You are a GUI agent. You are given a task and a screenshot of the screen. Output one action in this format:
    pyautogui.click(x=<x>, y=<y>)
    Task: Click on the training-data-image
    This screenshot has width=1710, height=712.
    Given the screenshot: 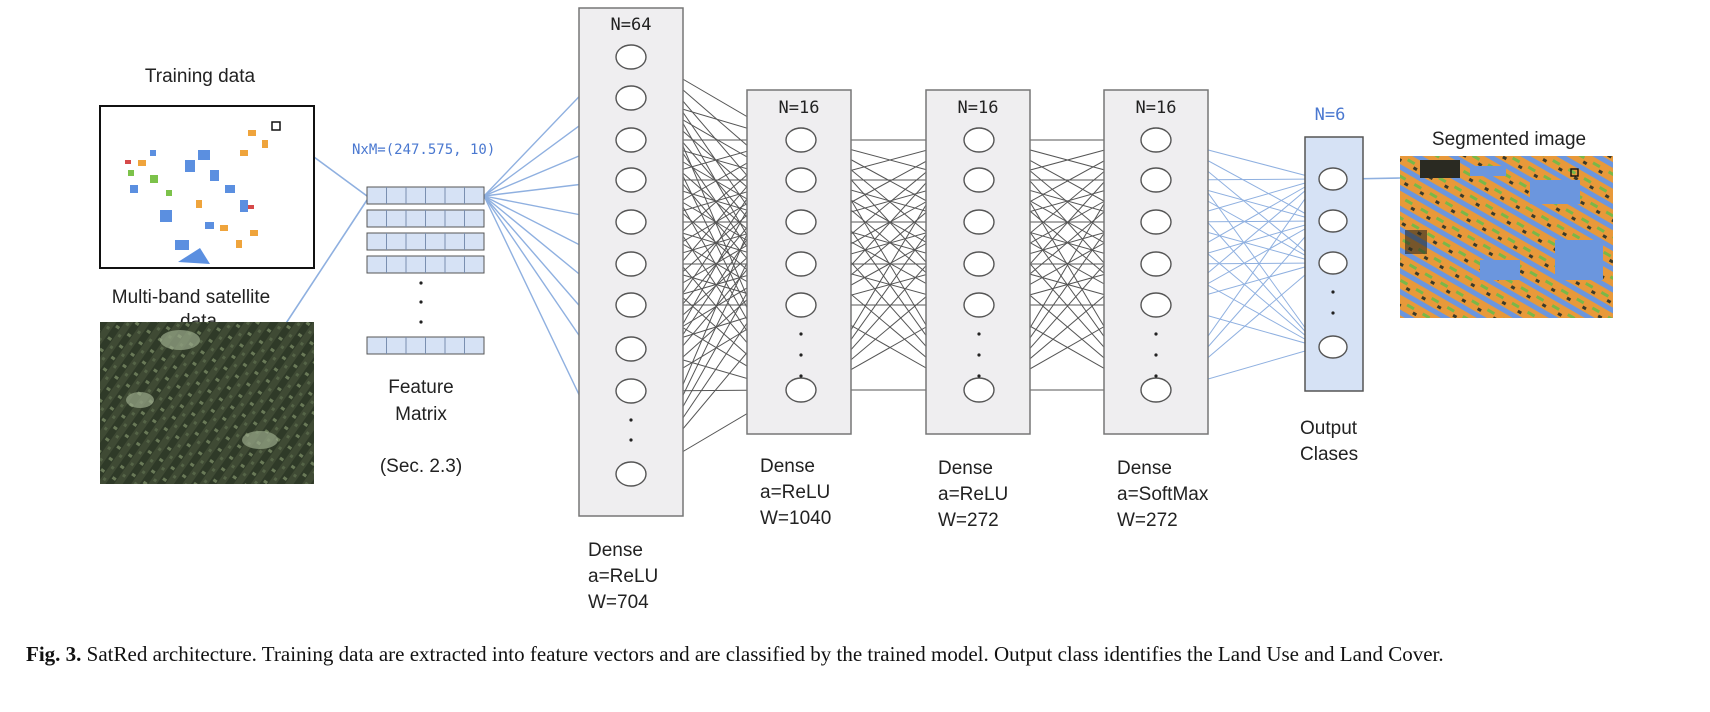 What is the action you would take?
    pyautogui.click(x=207, y=187)
    